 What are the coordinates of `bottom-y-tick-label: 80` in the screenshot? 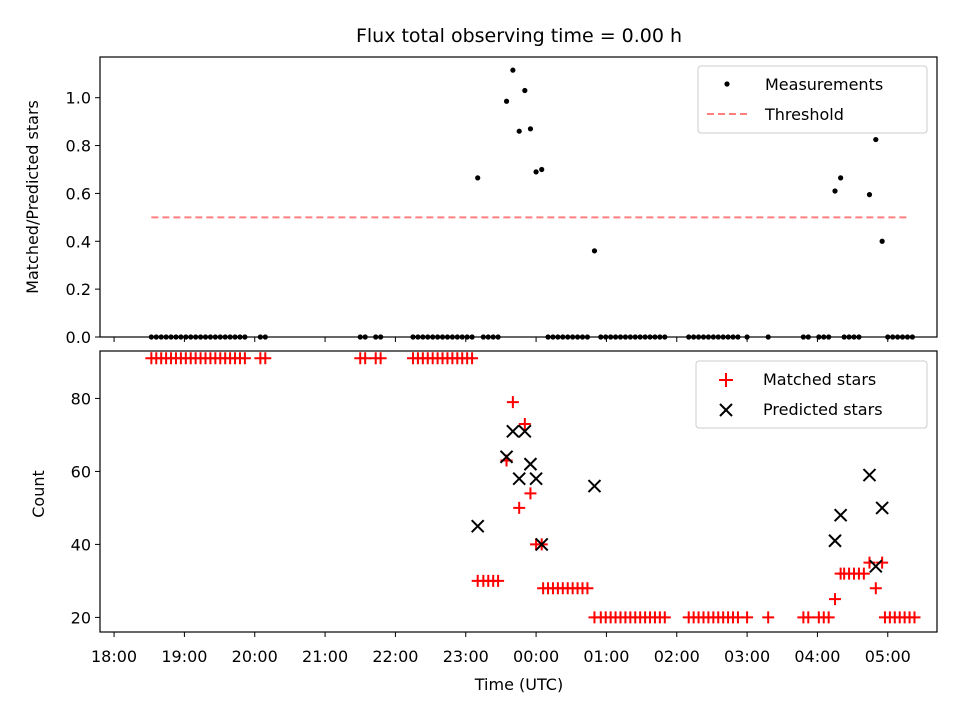 It's located at (81, 398).